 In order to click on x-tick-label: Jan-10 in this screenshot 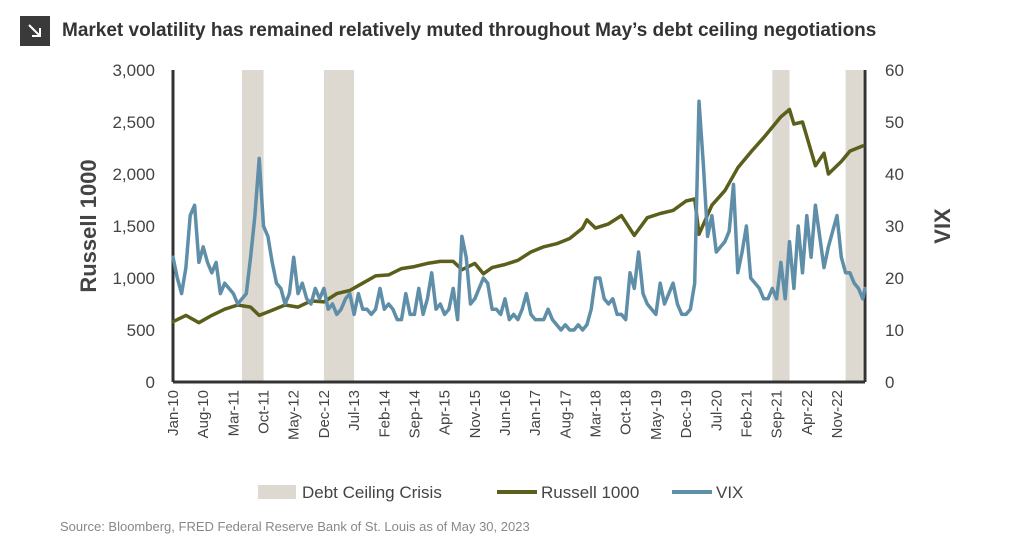, I will do `click(173, 413)`.